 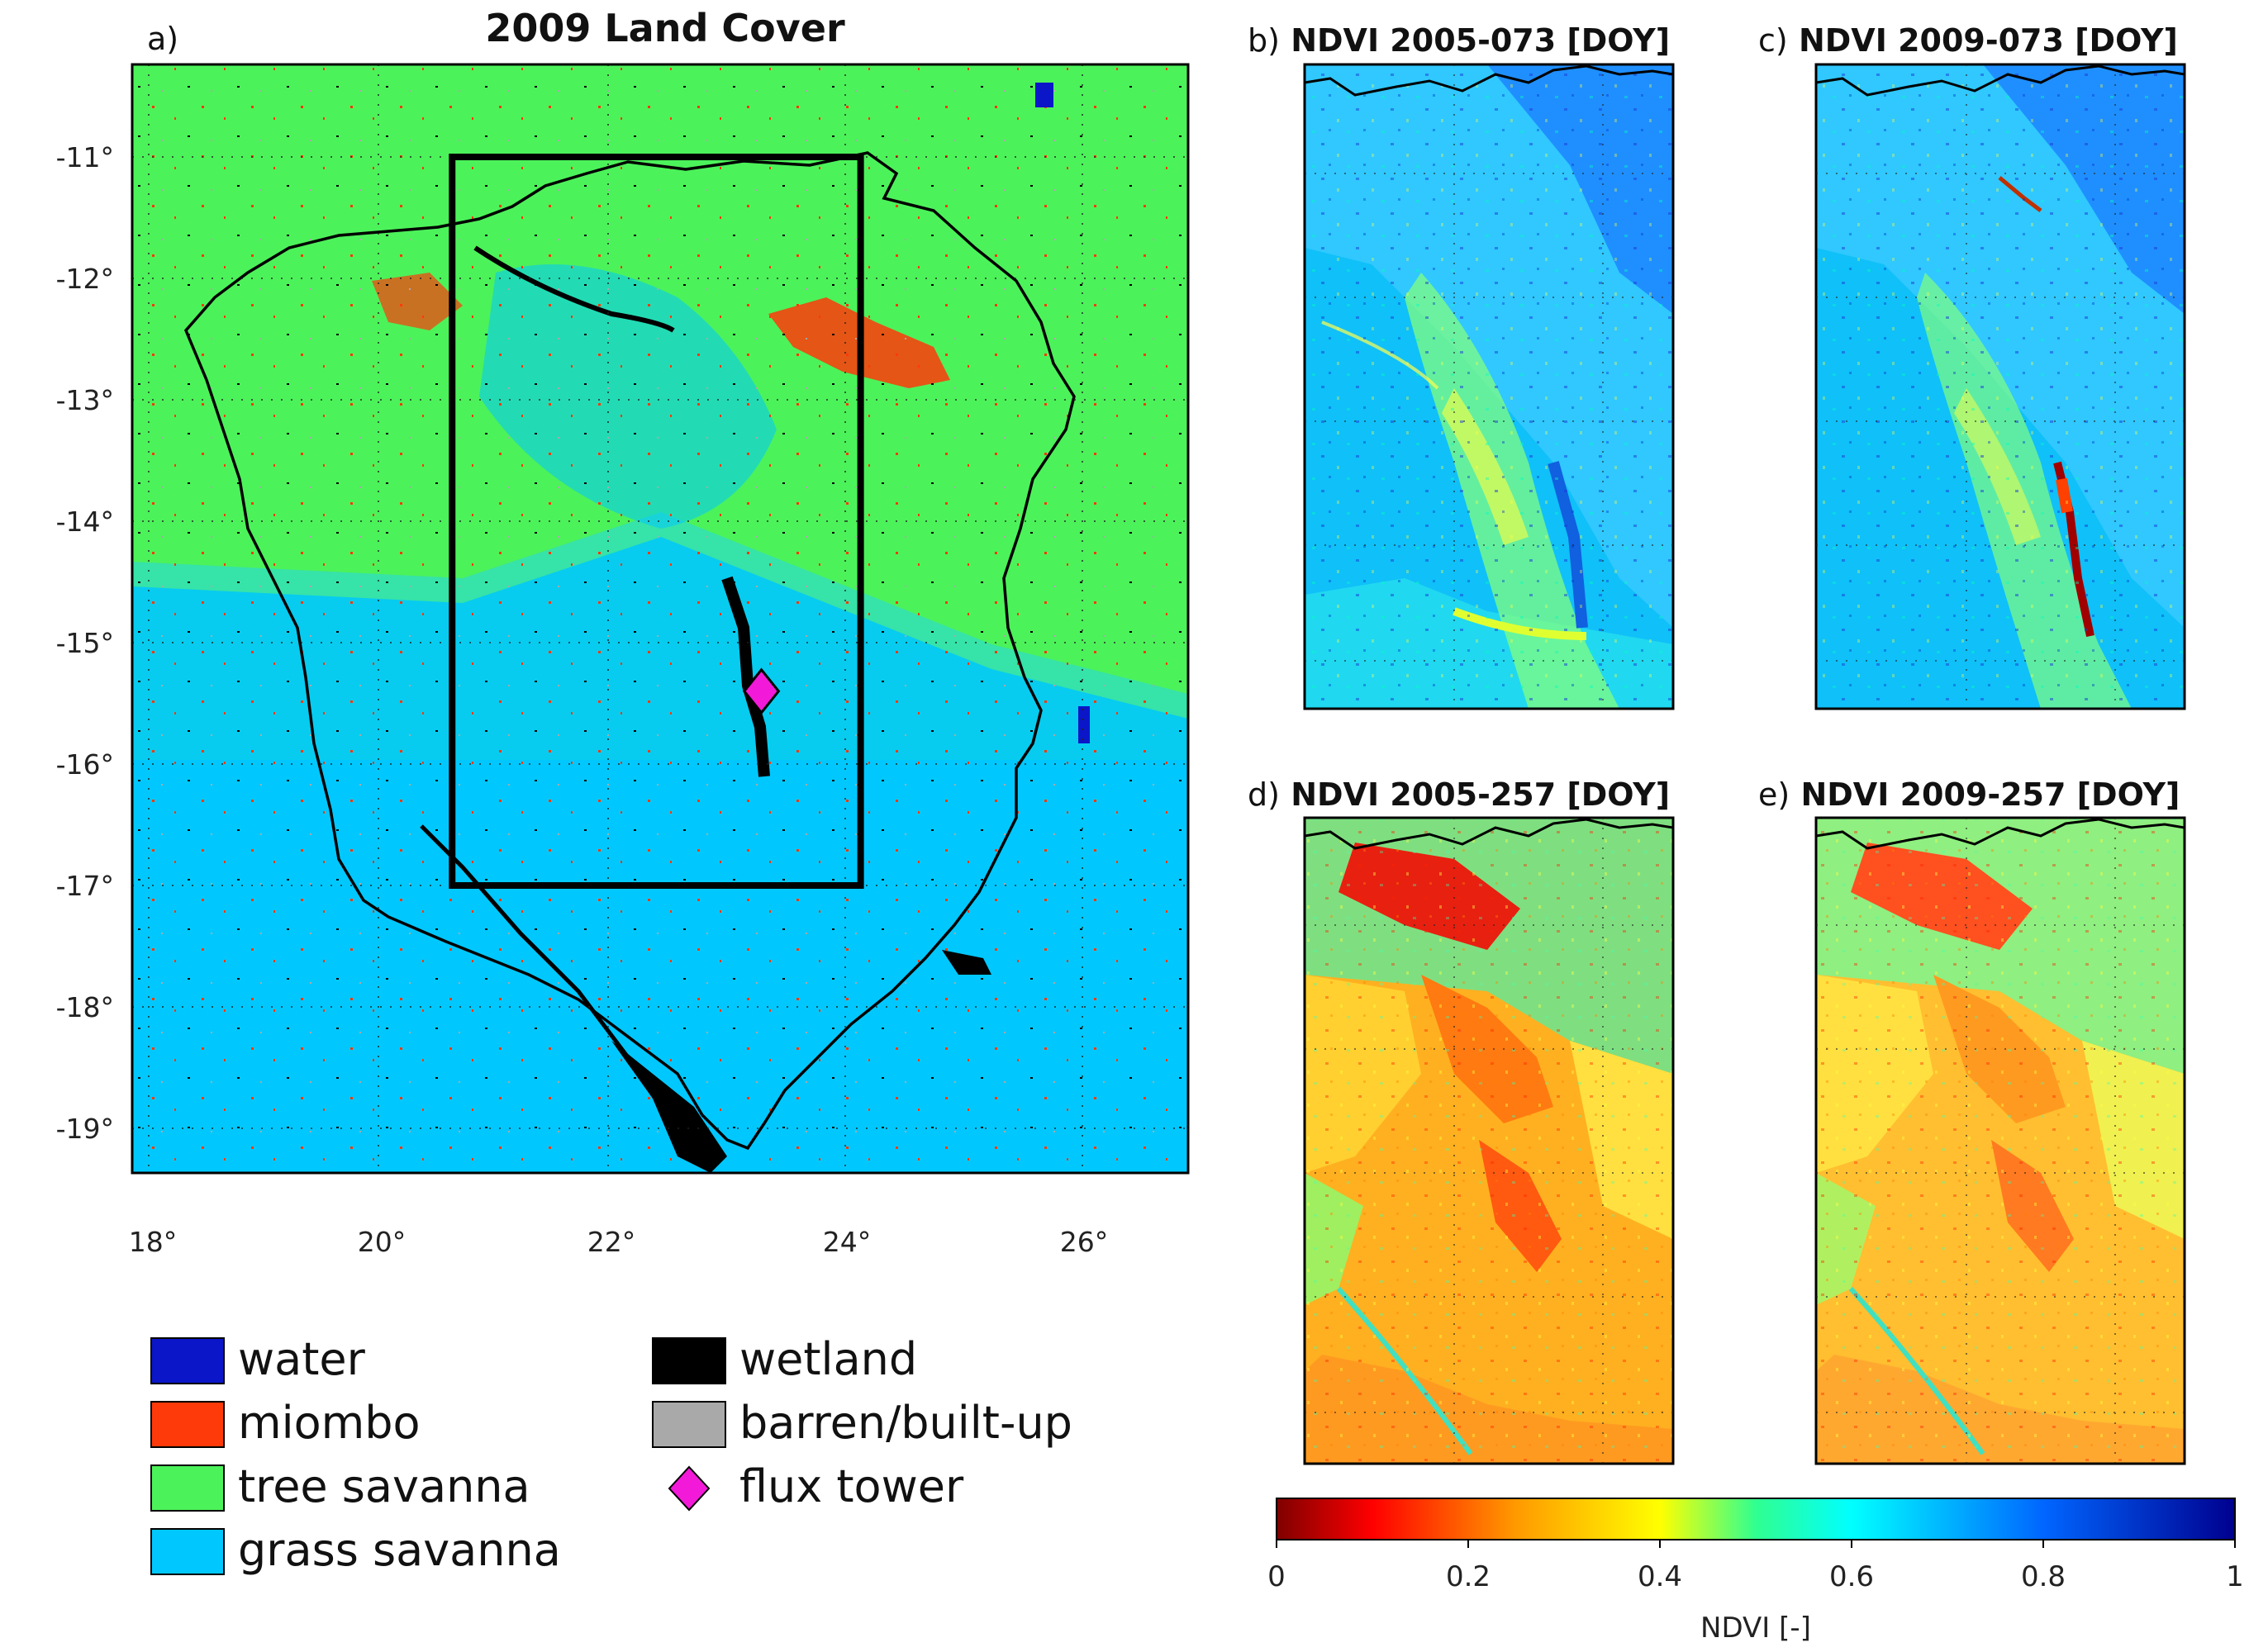 What do you see at coordinates (1459, 794) in the screenshot?
I see `panel-d-title: d) NDVI 2005-257 [DOY]` at bounding box center [1459, 794].